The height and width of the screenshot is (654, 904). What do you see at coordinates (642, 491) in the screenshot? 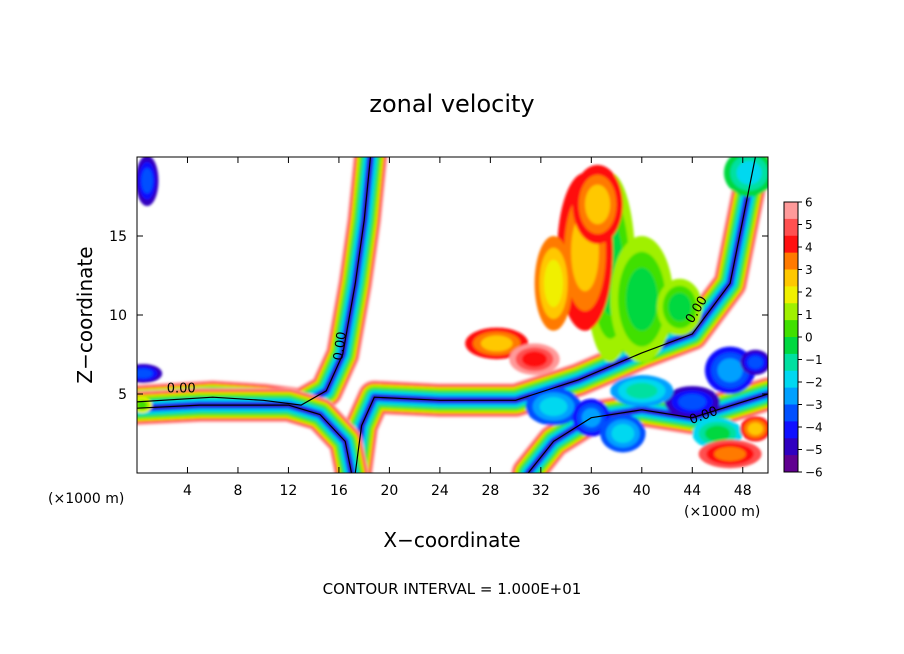
I see `x-tick-label: 40` at bounding box center [642, 491].